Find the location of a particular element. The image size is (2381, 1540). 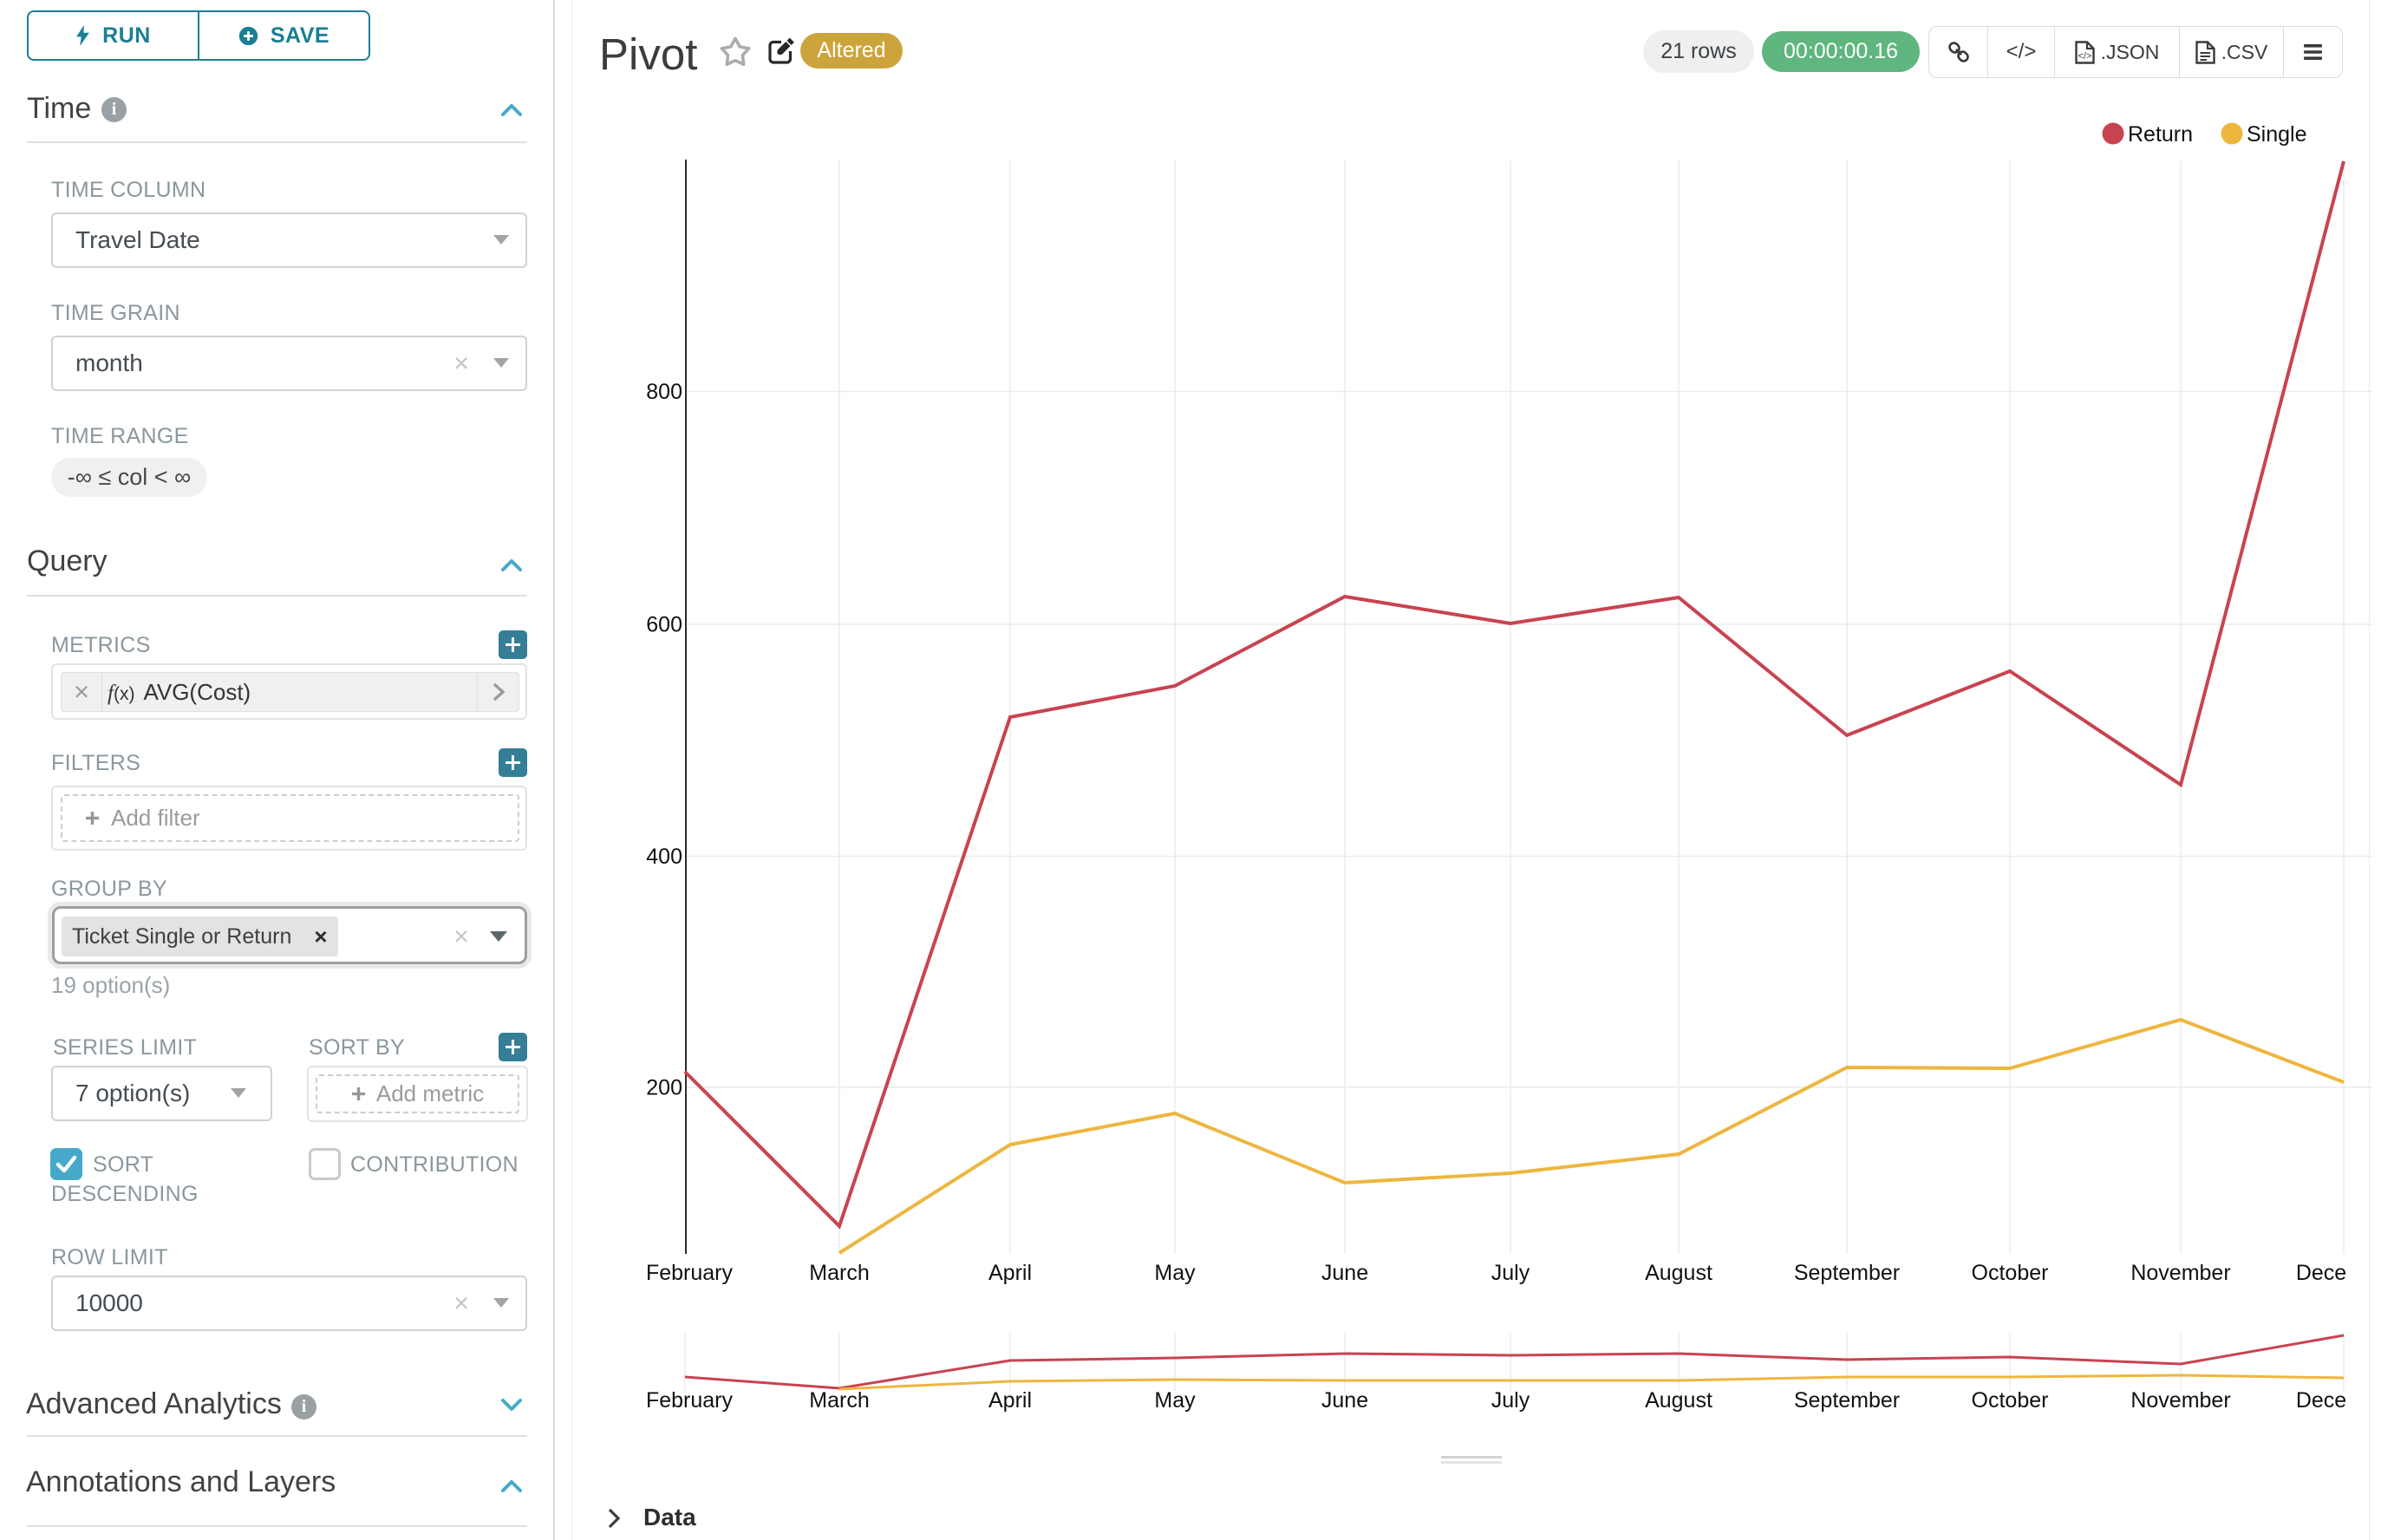

svg-text: 800 is located at coordinates (664, 392).